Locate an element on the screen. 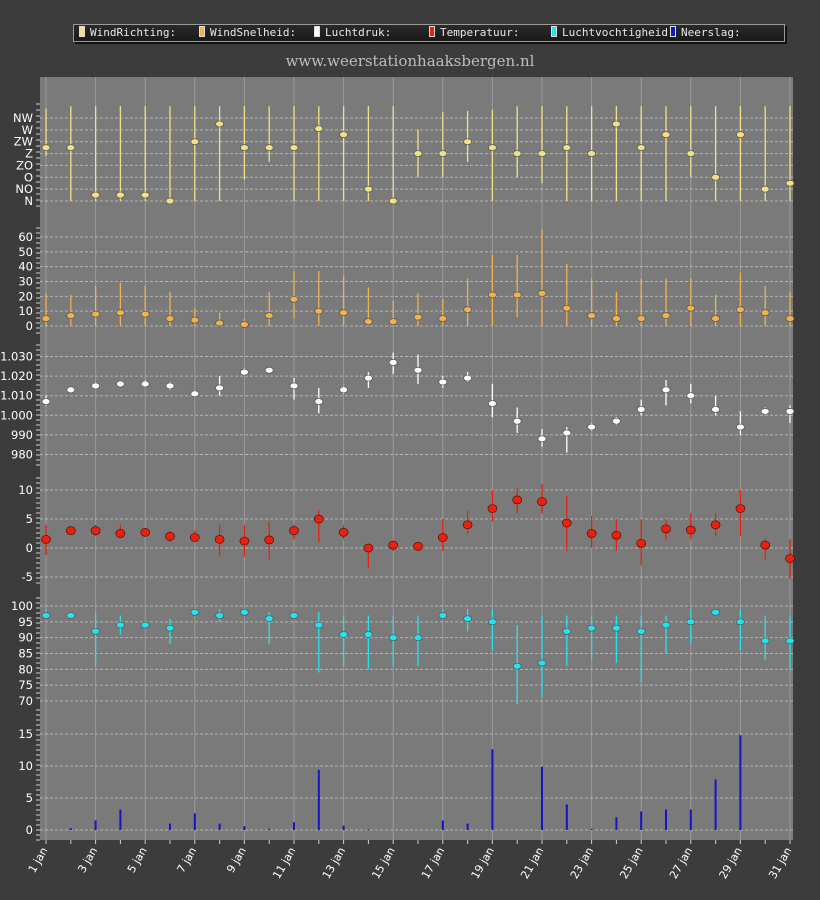 This screenshot has width=820, height=900. legend-item-luchtdruk: Luchtdruk: is located at coordinates (352, 32).